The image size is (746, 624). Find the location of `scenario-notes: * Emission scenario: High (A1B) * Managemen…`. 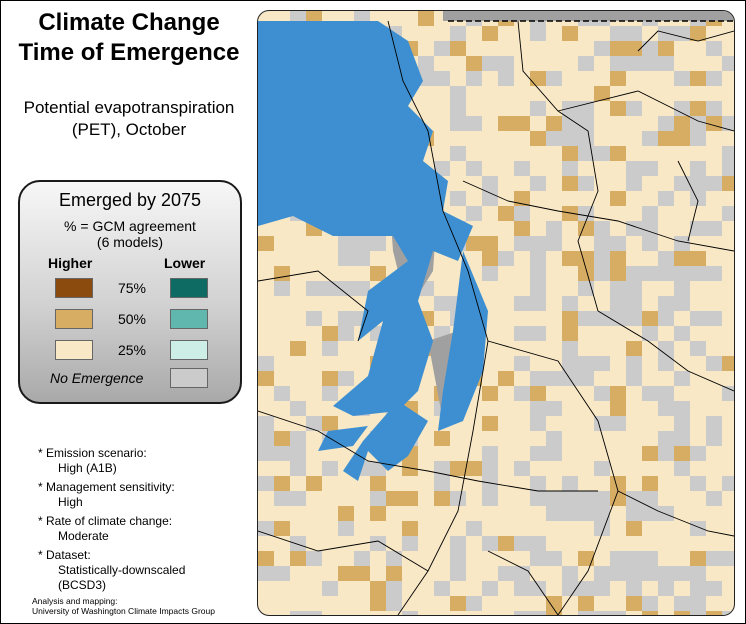

scenario-notes: * Emission scenario: High (A1B) * Managemen… is located at coordinates (111, 521).